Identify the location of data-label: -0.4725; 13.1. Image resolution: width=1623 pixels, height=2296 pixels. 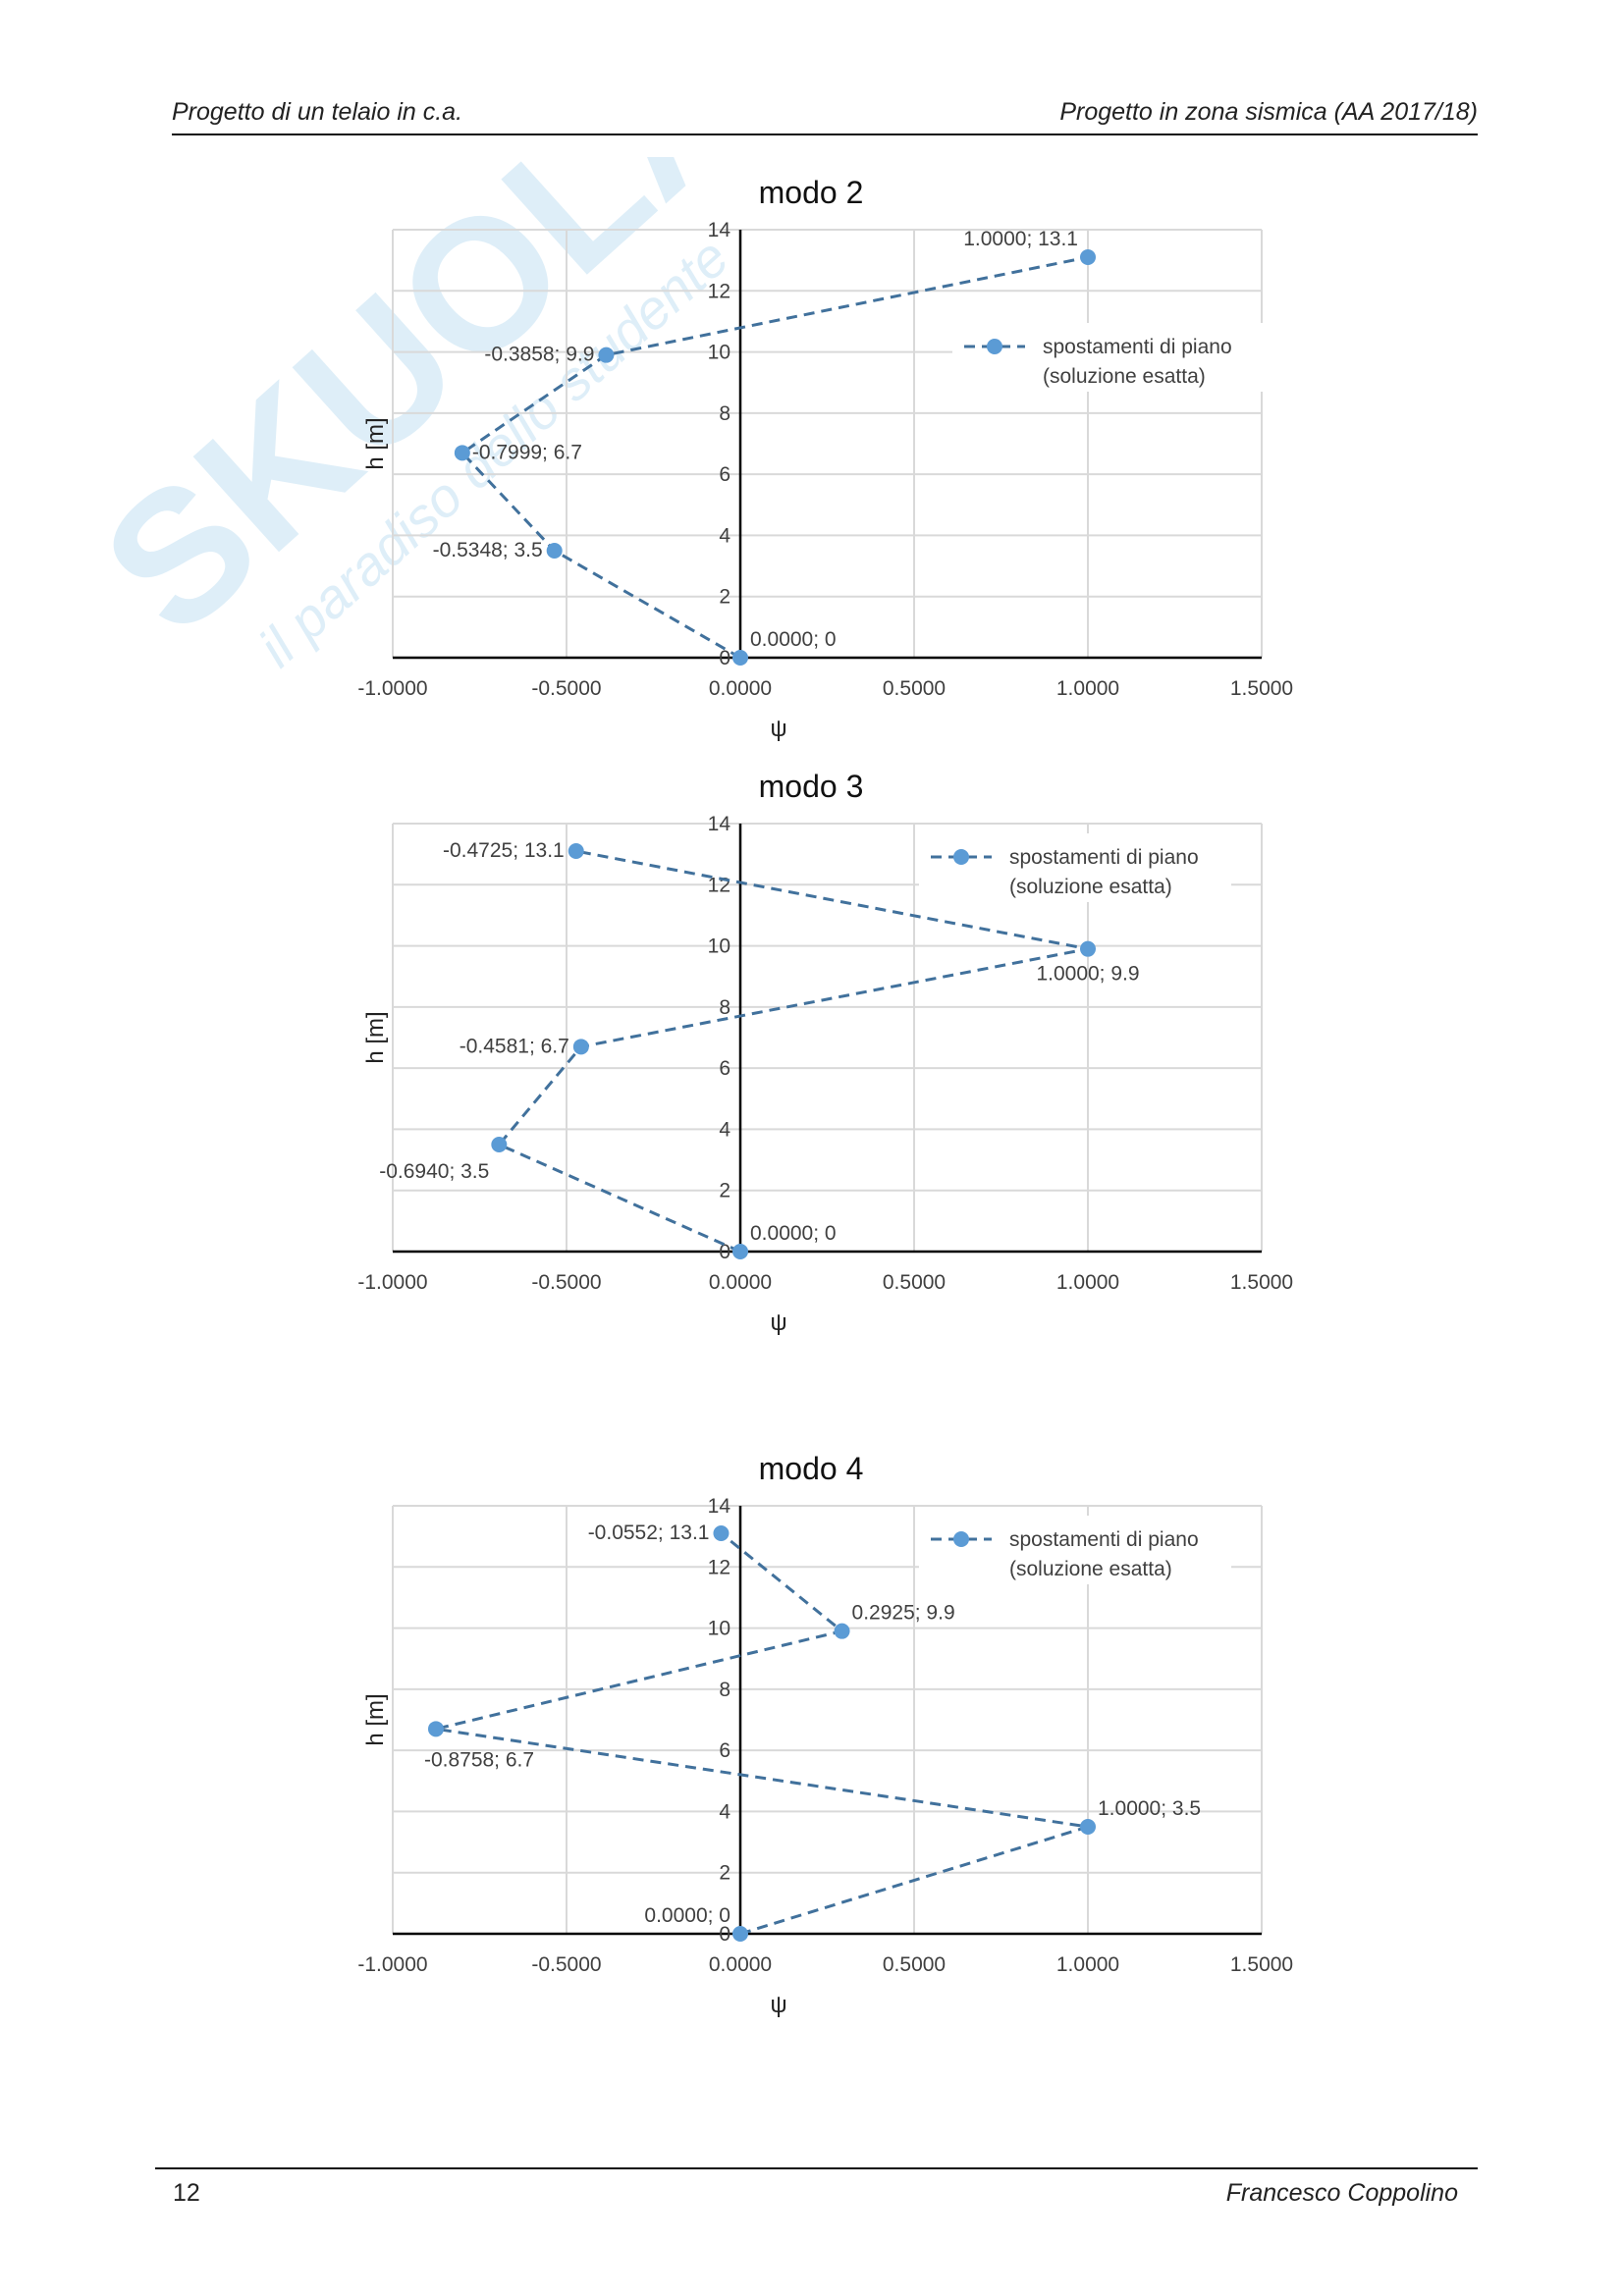
(504, 851).